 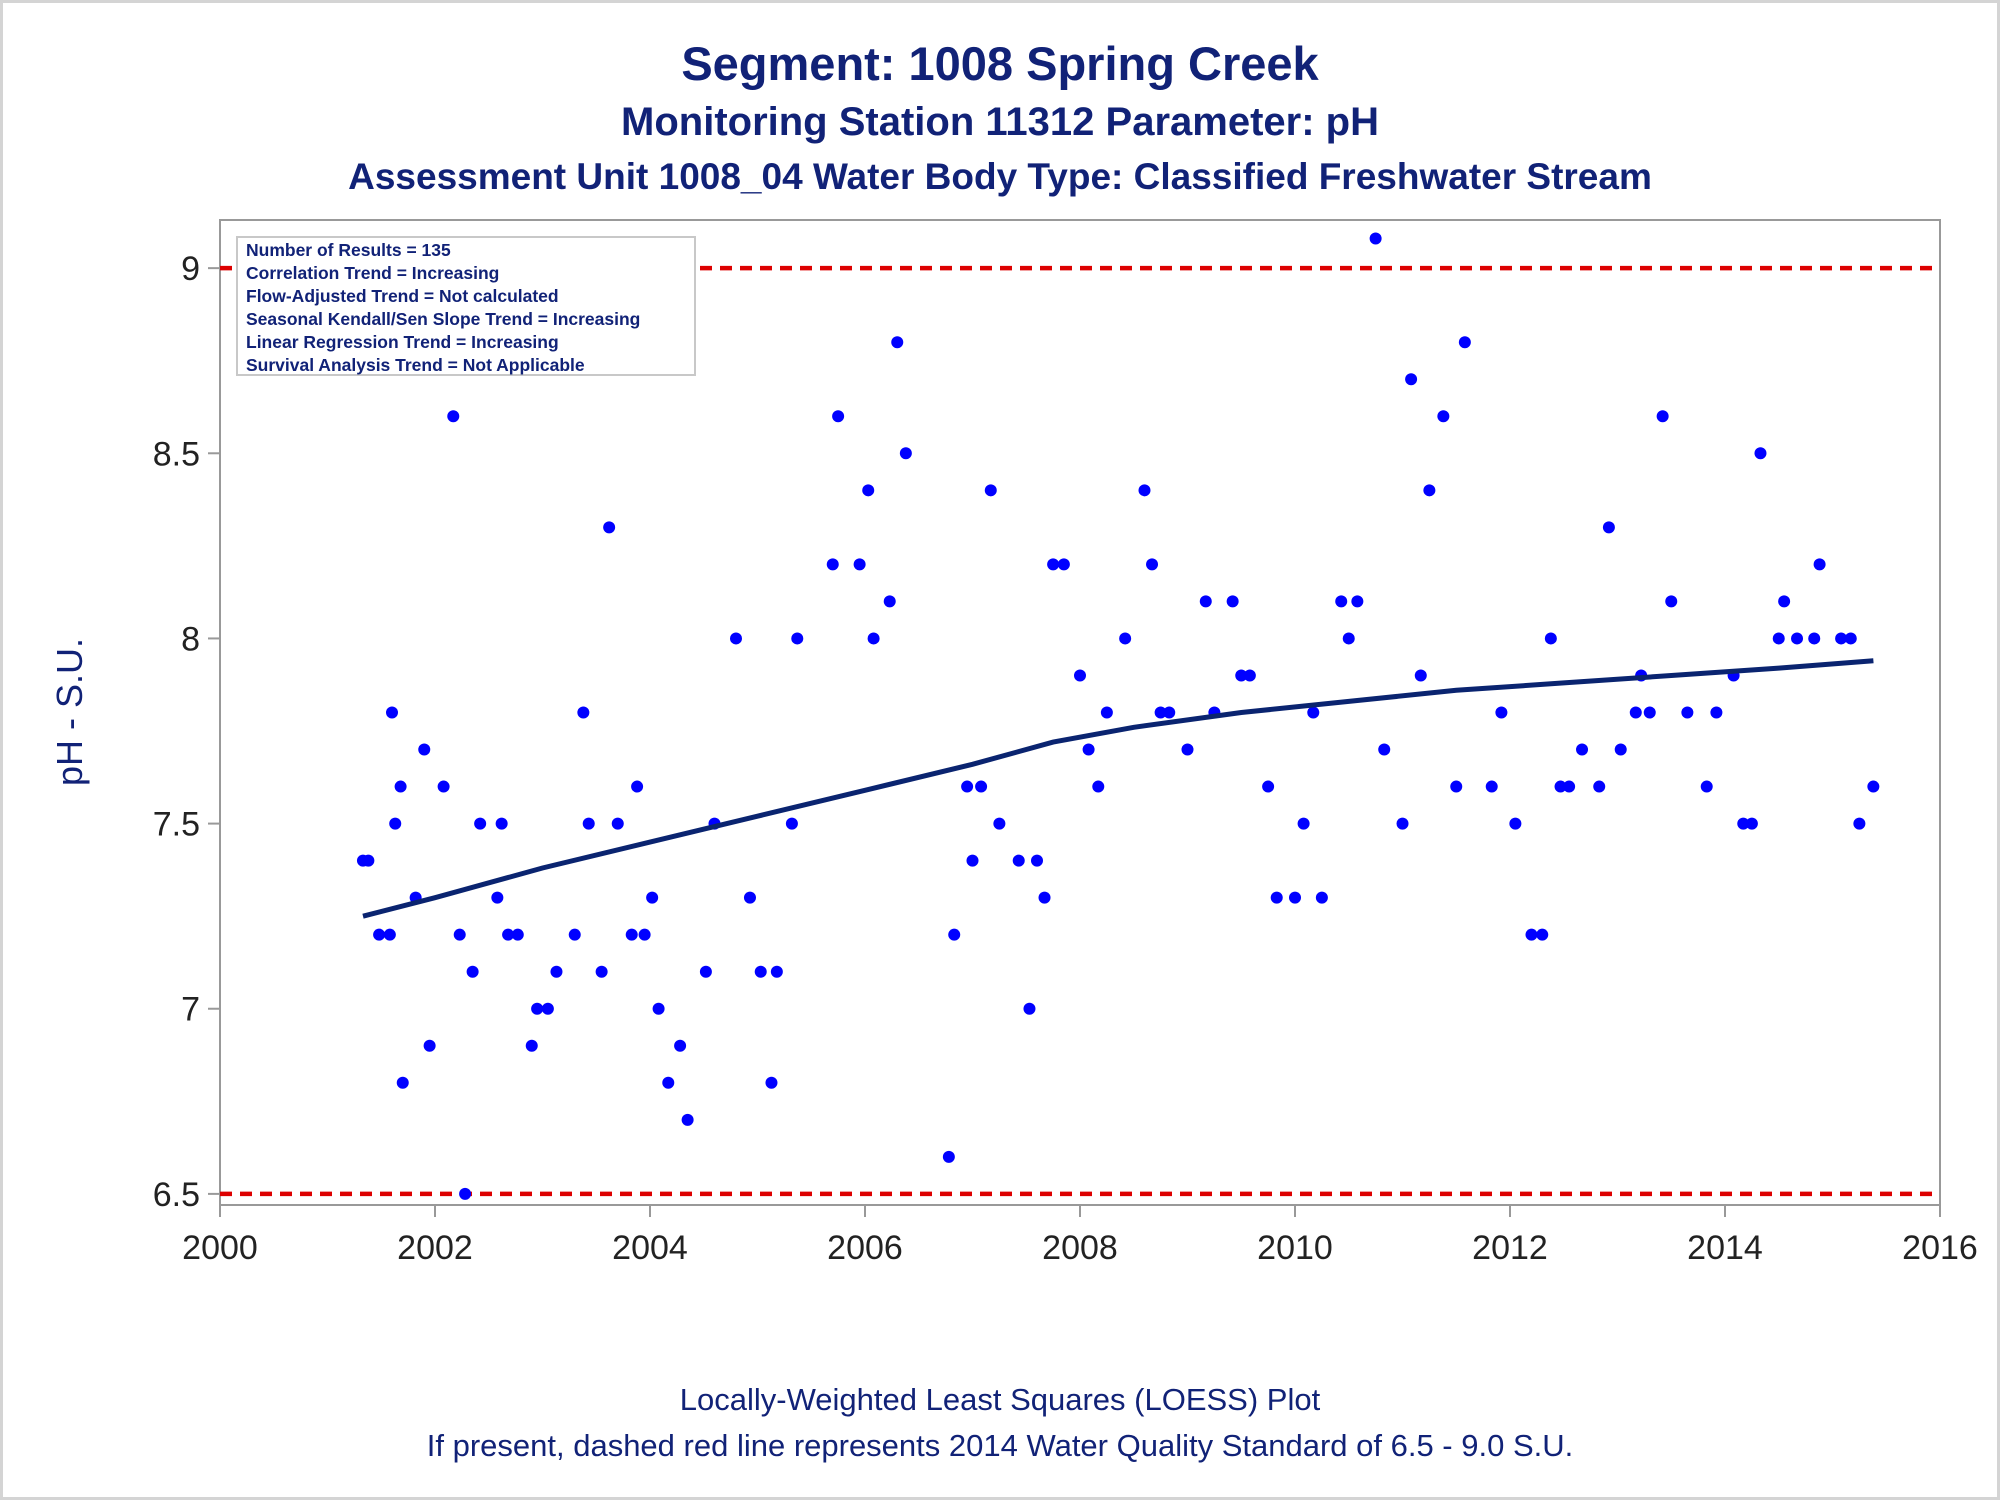 What do you see at coordinates (402, 296) in the screenshot?
I see `legend-flow-adjusted-trend: Flow-Adjusted Trend = Not calculated` at bounding box center [402, 296].